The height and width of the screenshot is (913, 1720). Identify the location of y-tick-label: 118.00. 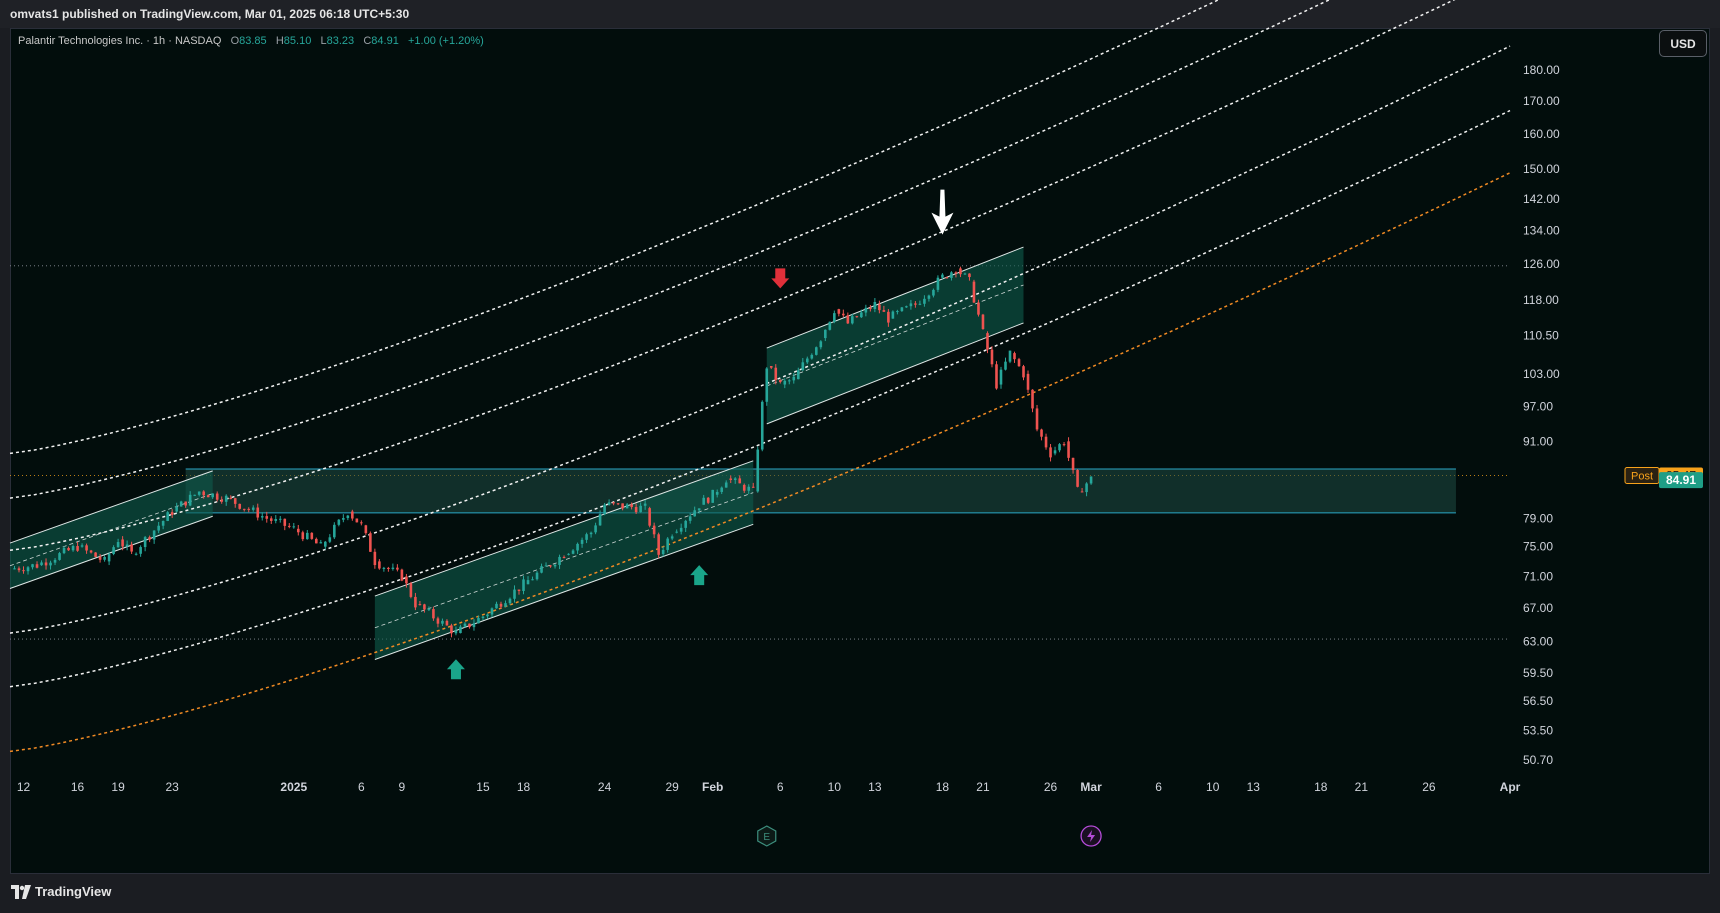
(1541, 300).